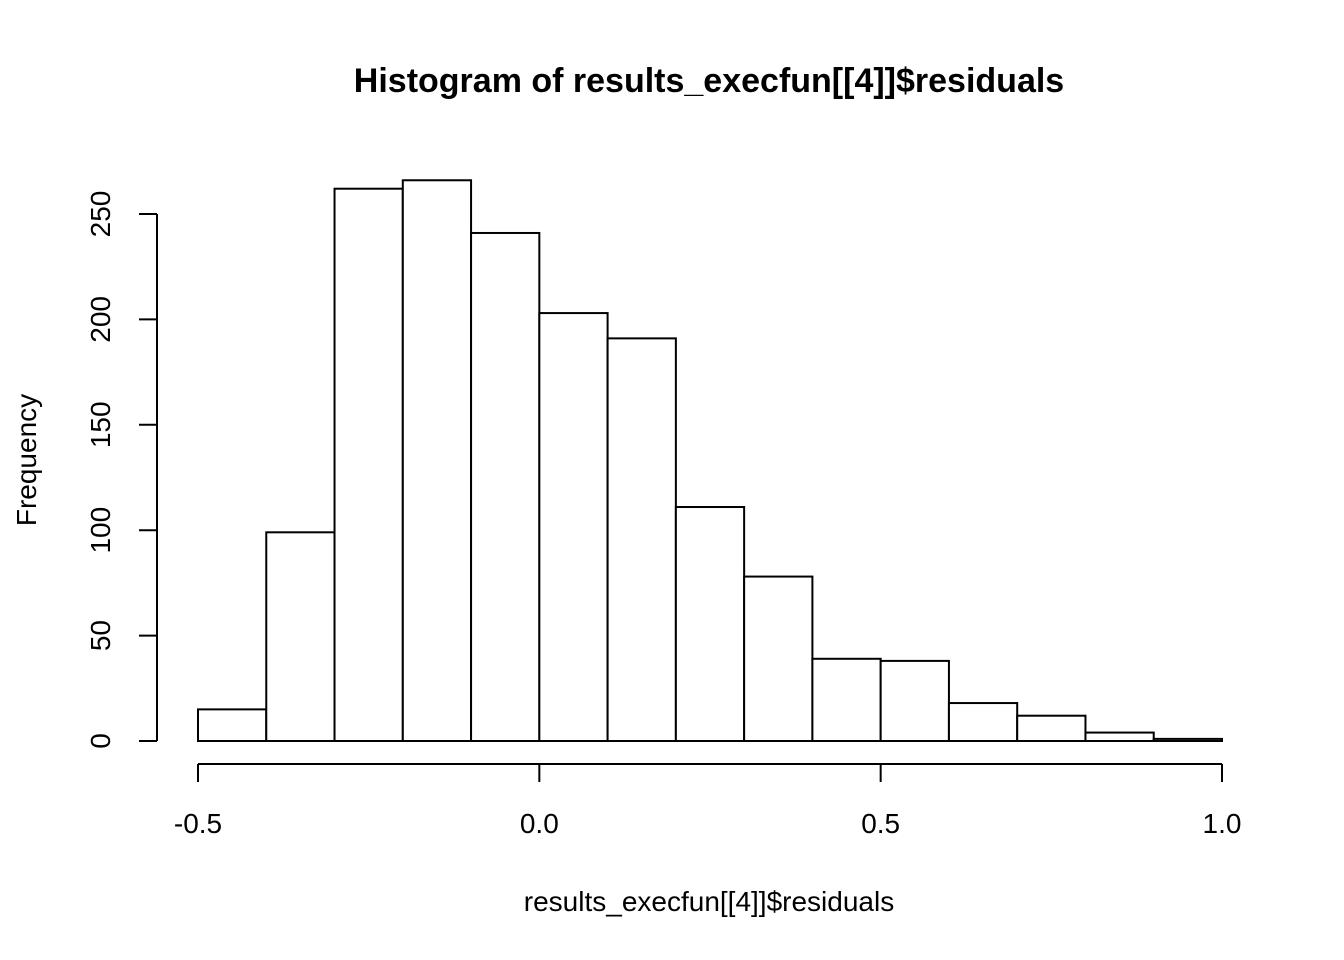 This screenshot has height=960, width=1344. I want to click on y-axis-label: Frequency, so click(26, 460).